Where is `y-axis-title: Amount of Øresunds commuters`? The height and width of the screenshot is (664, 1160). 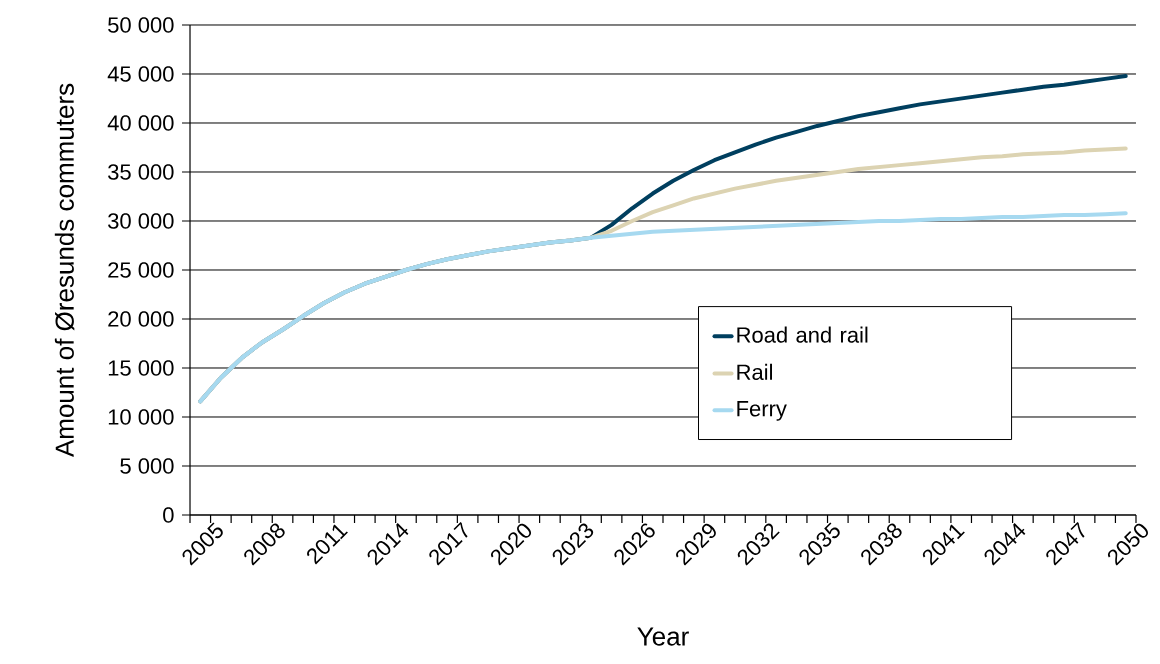 y-axis-title: Amount of Øresunds commuters is located at coordinates (64, 270).